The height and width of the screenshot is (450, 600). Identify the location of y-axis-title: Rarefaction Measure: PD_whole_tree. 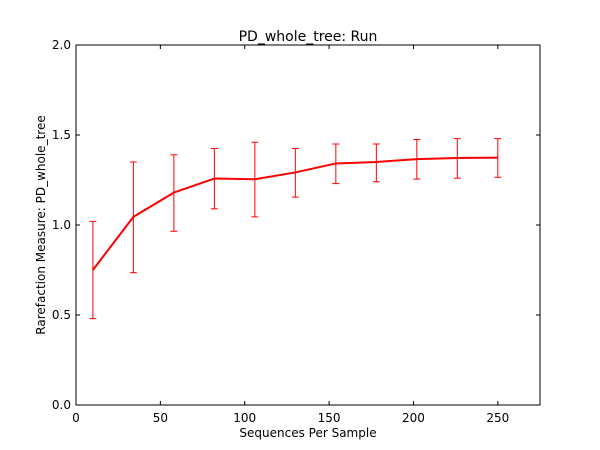
(41, 224).